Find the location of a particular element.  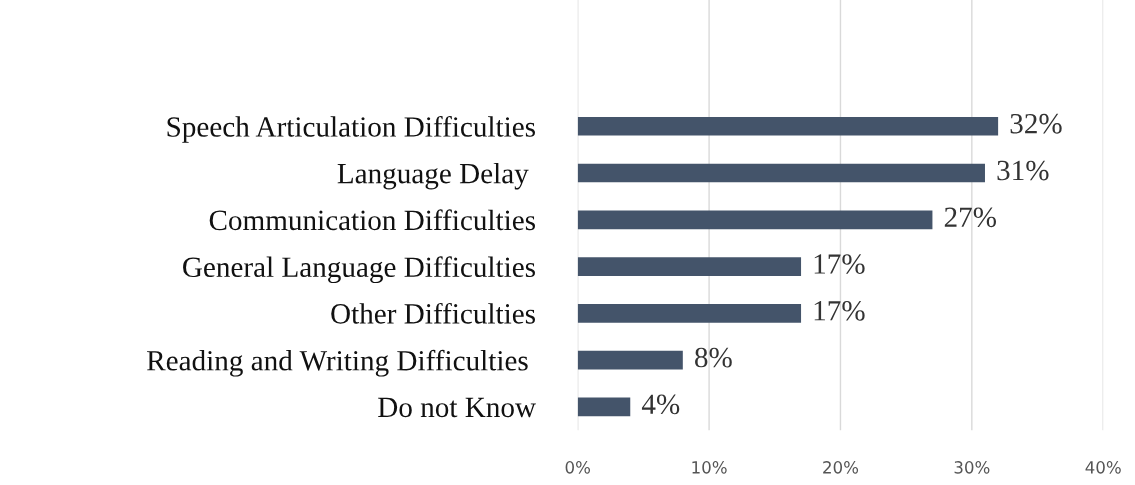

data-label: 31% is located at coordinates (1023, 170).